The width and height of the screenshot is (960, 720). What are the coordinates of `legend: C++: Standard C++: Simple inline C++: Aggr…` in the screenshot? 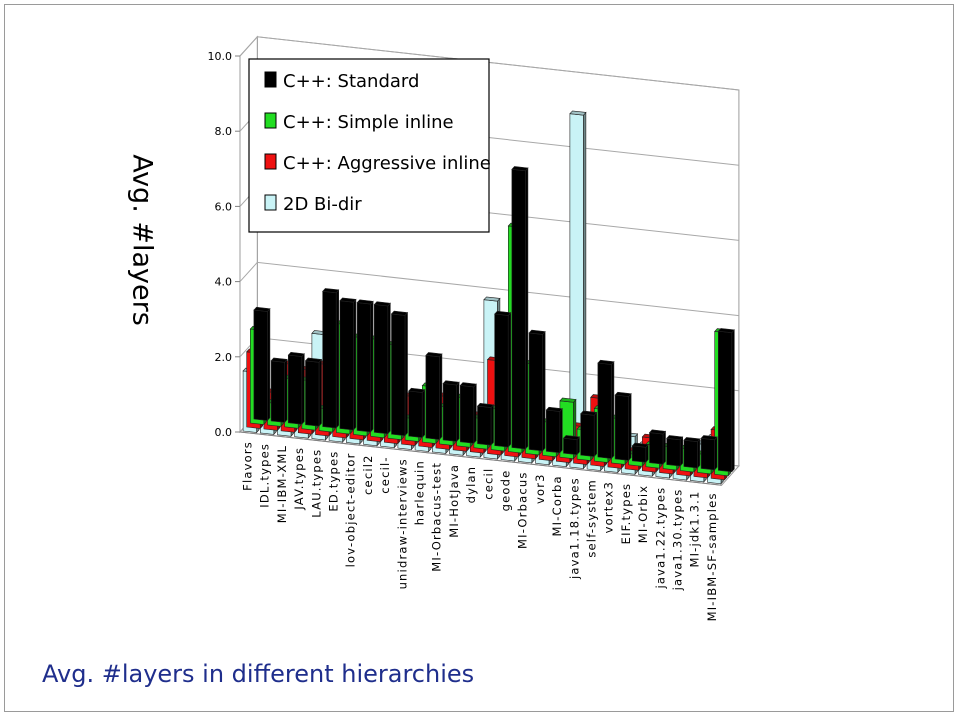 It's located at (369, 145).